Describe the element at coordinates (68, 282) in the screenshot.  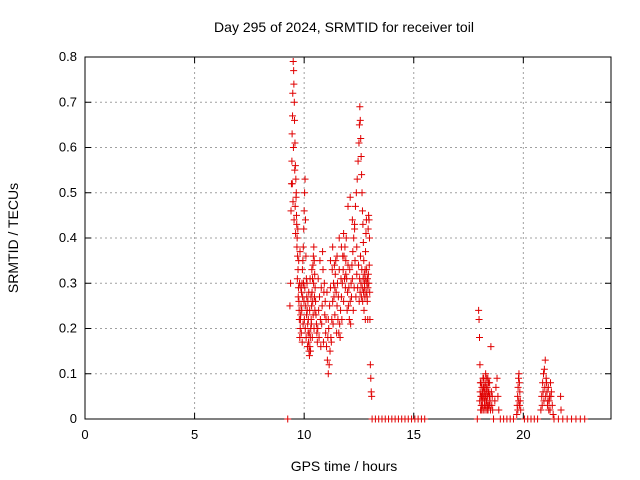
I see `y-tick-label: 0.3` at that location.